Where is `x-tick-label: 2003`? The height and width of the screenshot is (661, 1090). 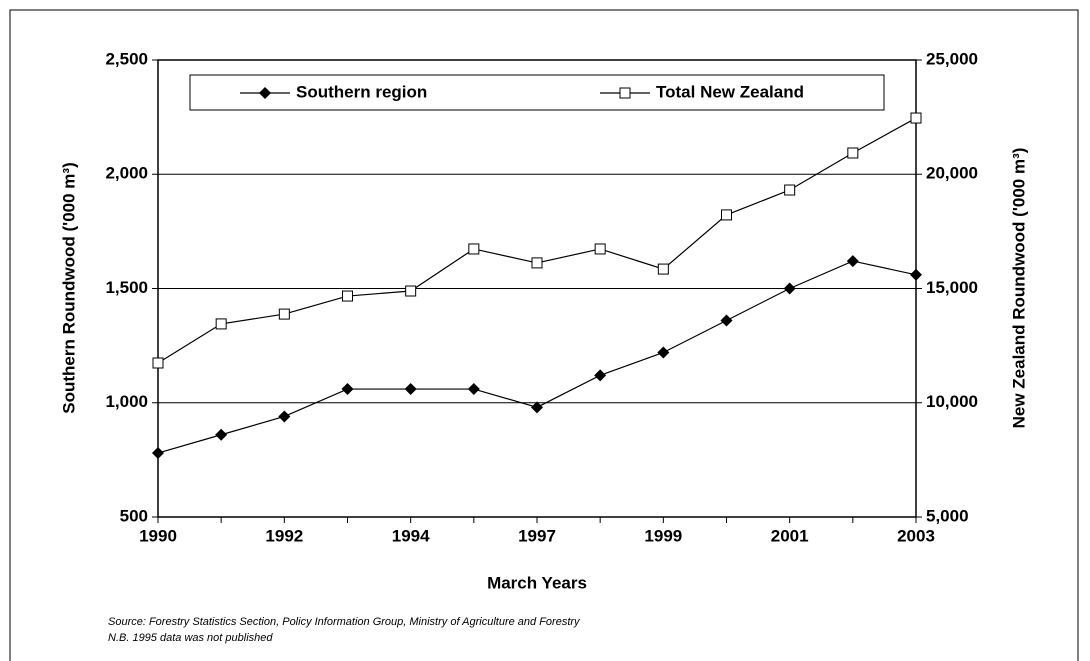
x-tick-label: 2003 is located at coordinates (916, 535).